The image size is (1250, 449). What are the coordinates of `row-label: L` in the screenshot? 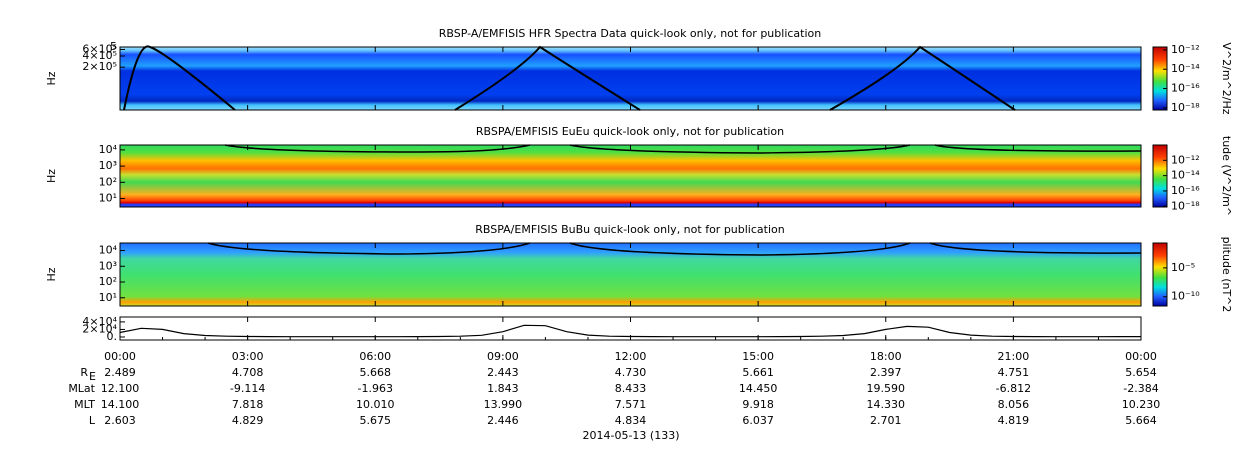 It's located at (92, 420).